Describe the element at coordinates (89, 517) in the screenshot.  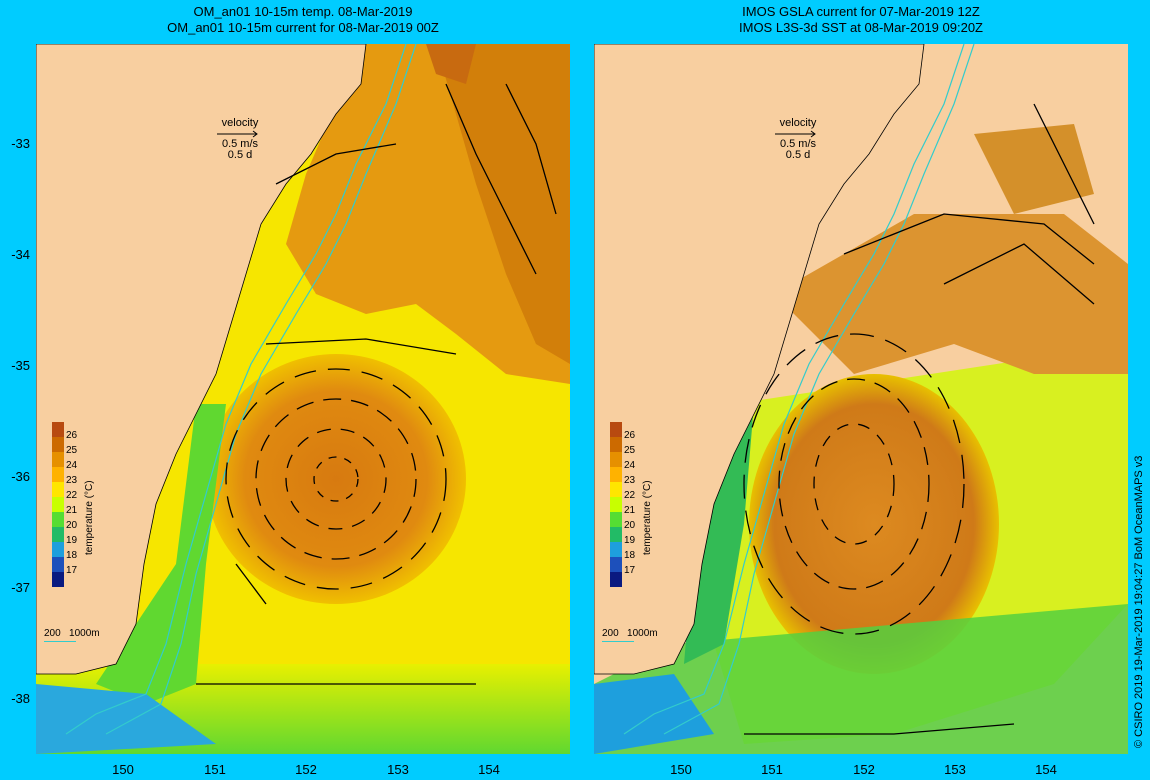
I see `colorbar-title-left: temperature (°C)` at that location.